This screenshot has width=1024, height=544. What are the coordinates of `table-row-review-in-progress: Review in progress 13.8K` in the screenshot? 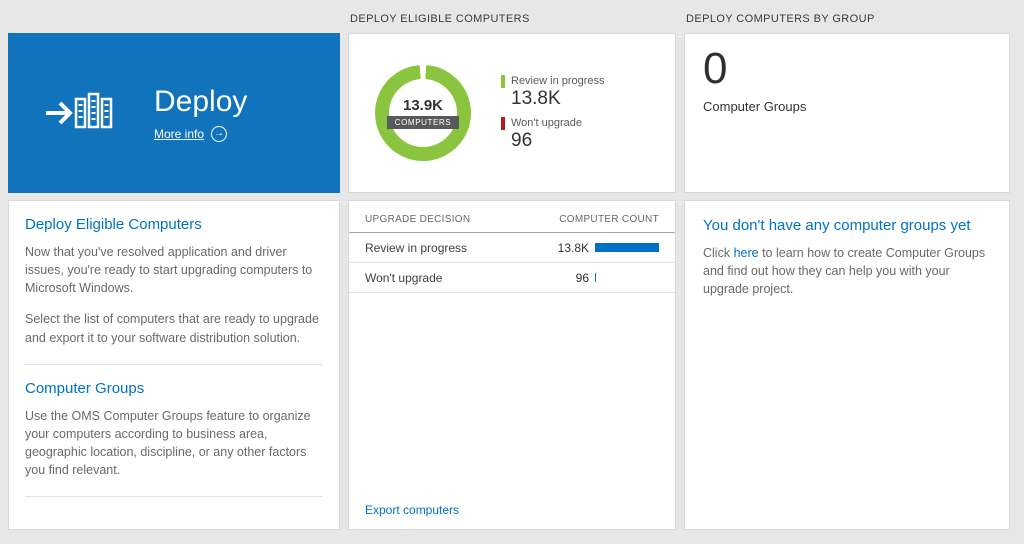 It's located at (512, 248).